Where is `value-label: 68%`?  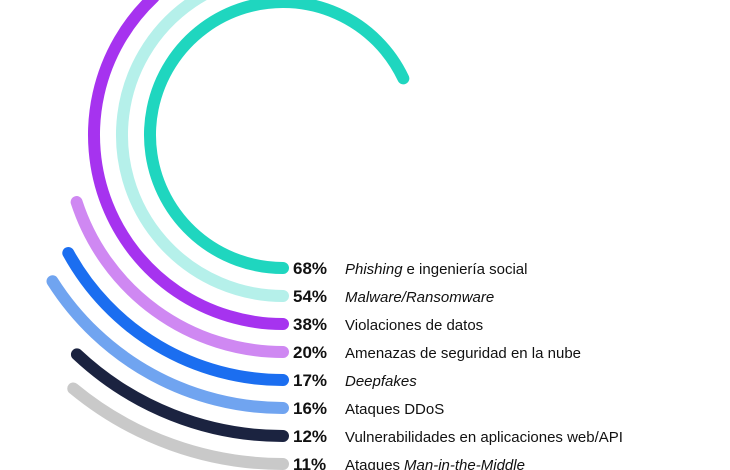
value-label: 68% is located at coordinates (310, 268).